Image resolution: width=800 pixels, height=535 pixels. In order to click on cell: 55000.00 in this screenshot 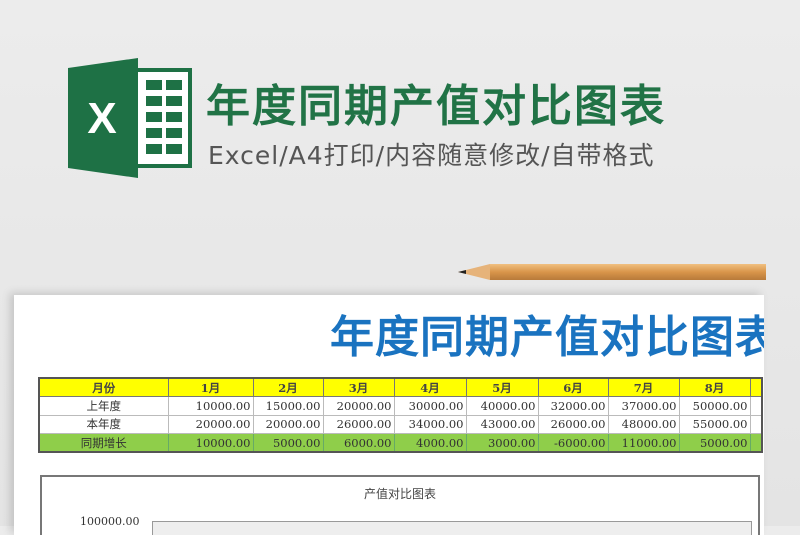, I will do `click(714, 424)`.